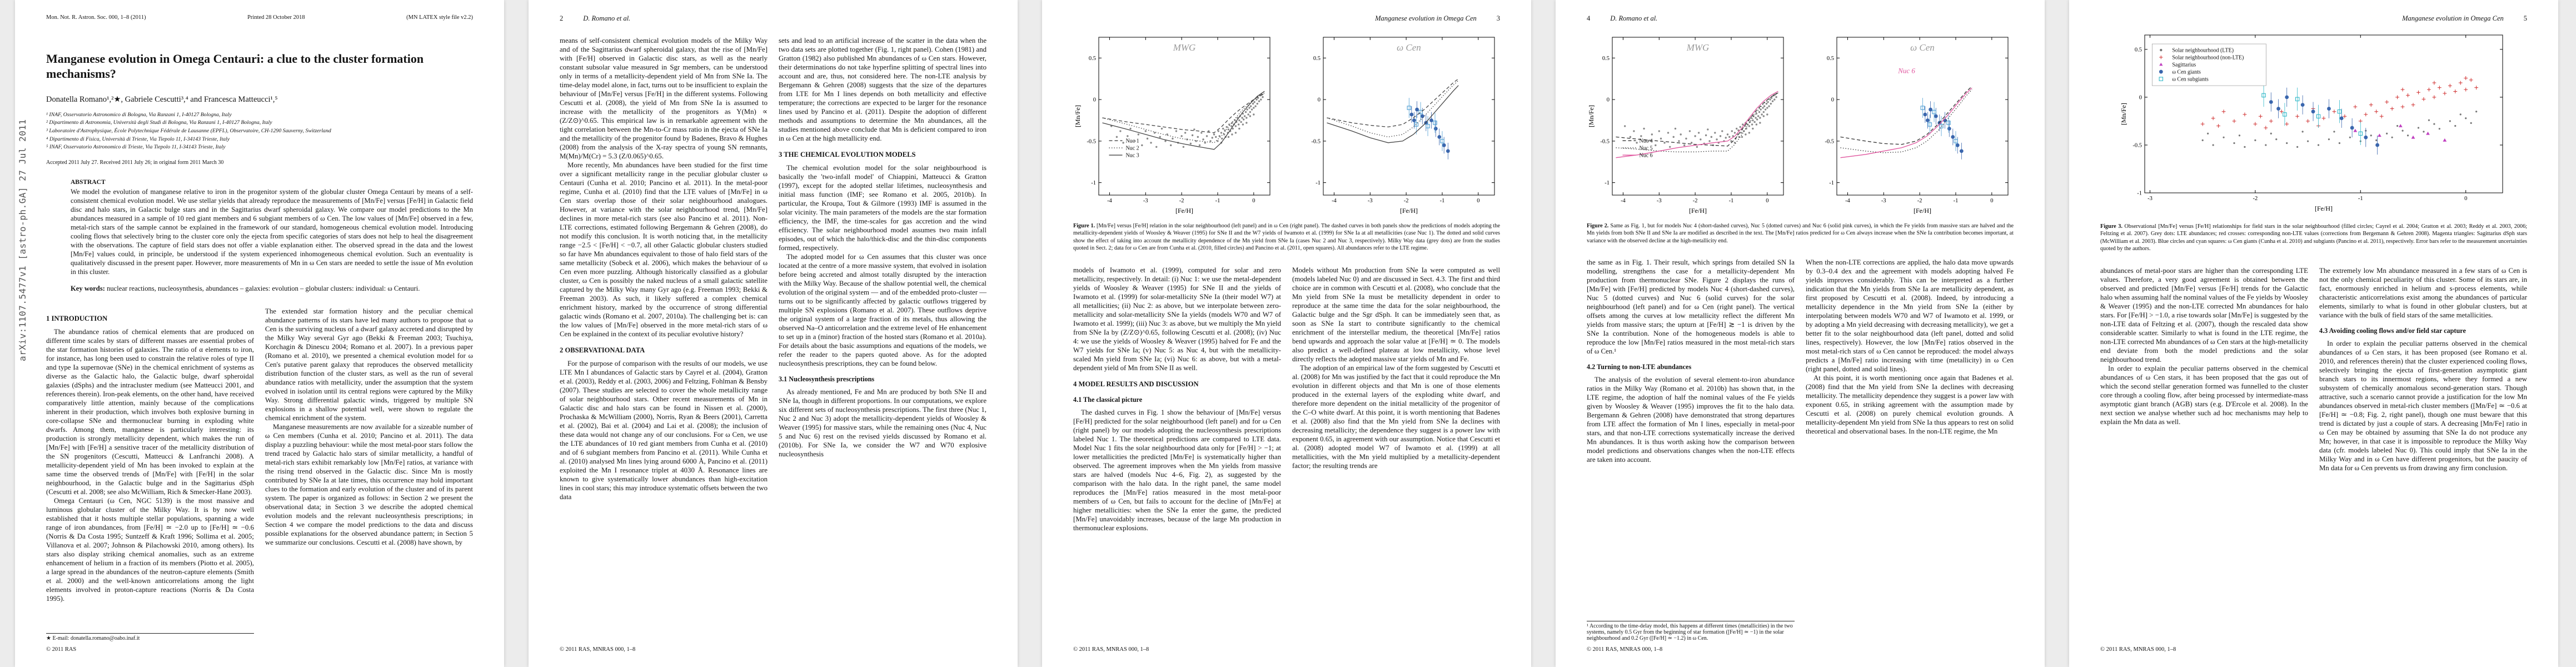  What do you see at coordinates (1883, 201) in the screenshot?
I see `x-tick-label: -3` at bounding box center [1883, 201].